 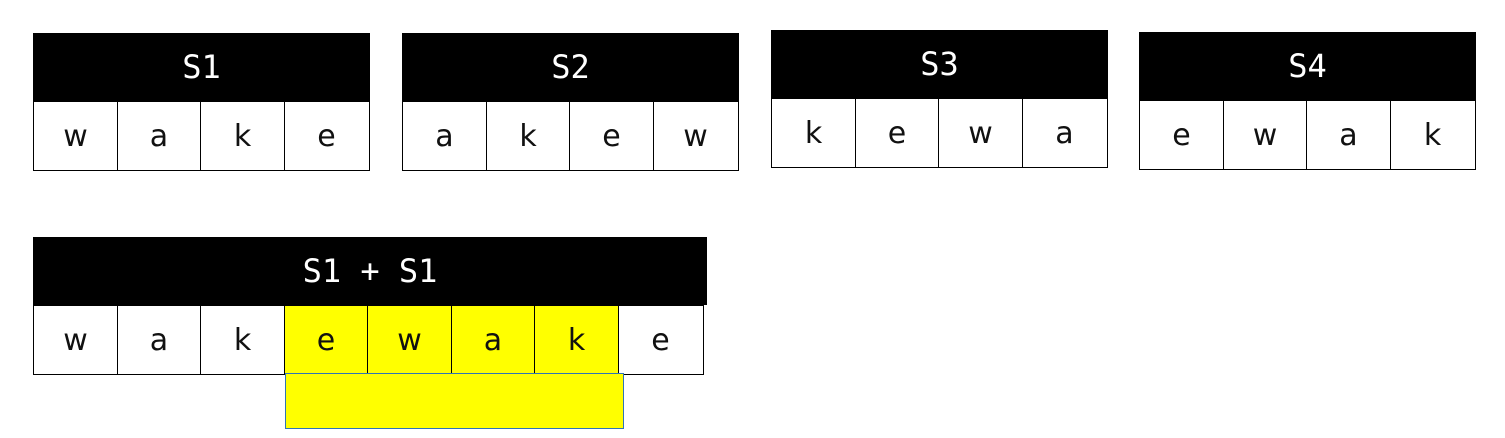 I want to click on table-s4: S4 e w a k, so click(x=1307, y=101).